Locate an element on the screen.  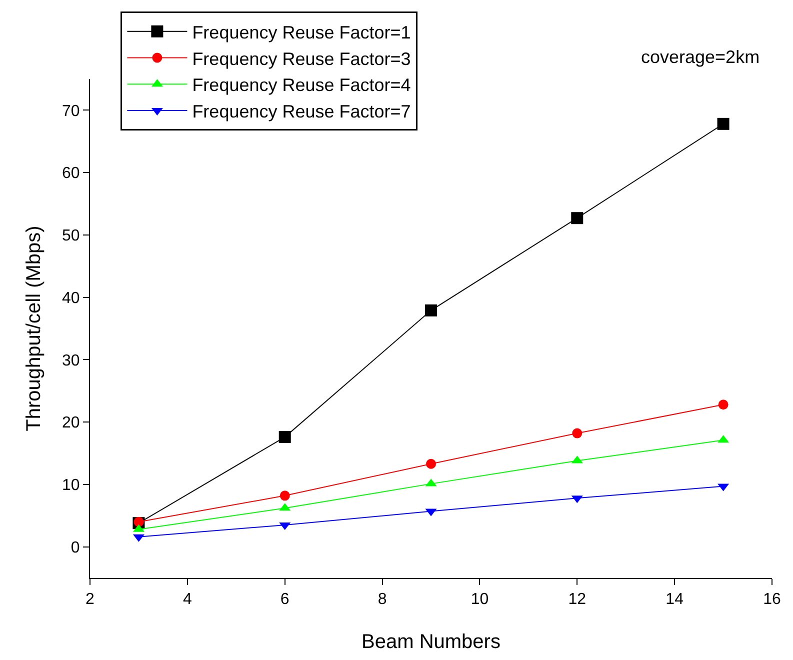
x-tick-label: 8 is located at coordinates (382, 599).